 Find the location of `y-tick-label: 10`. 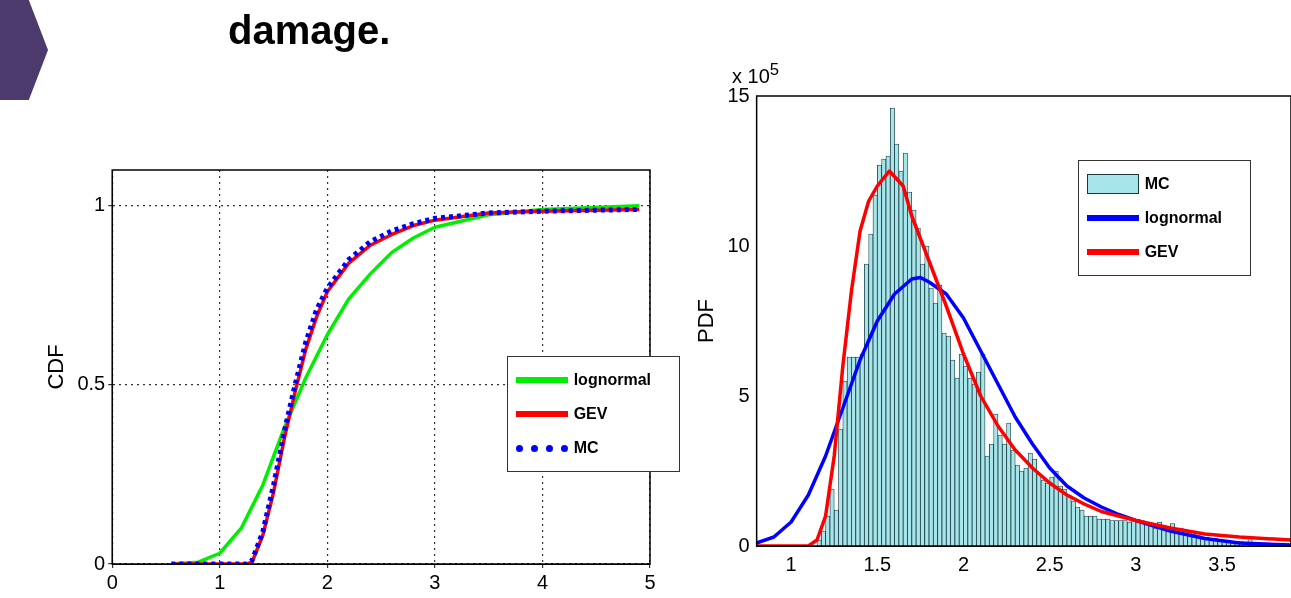

y-tick-label: 10 is located at coordinates (738, 244).